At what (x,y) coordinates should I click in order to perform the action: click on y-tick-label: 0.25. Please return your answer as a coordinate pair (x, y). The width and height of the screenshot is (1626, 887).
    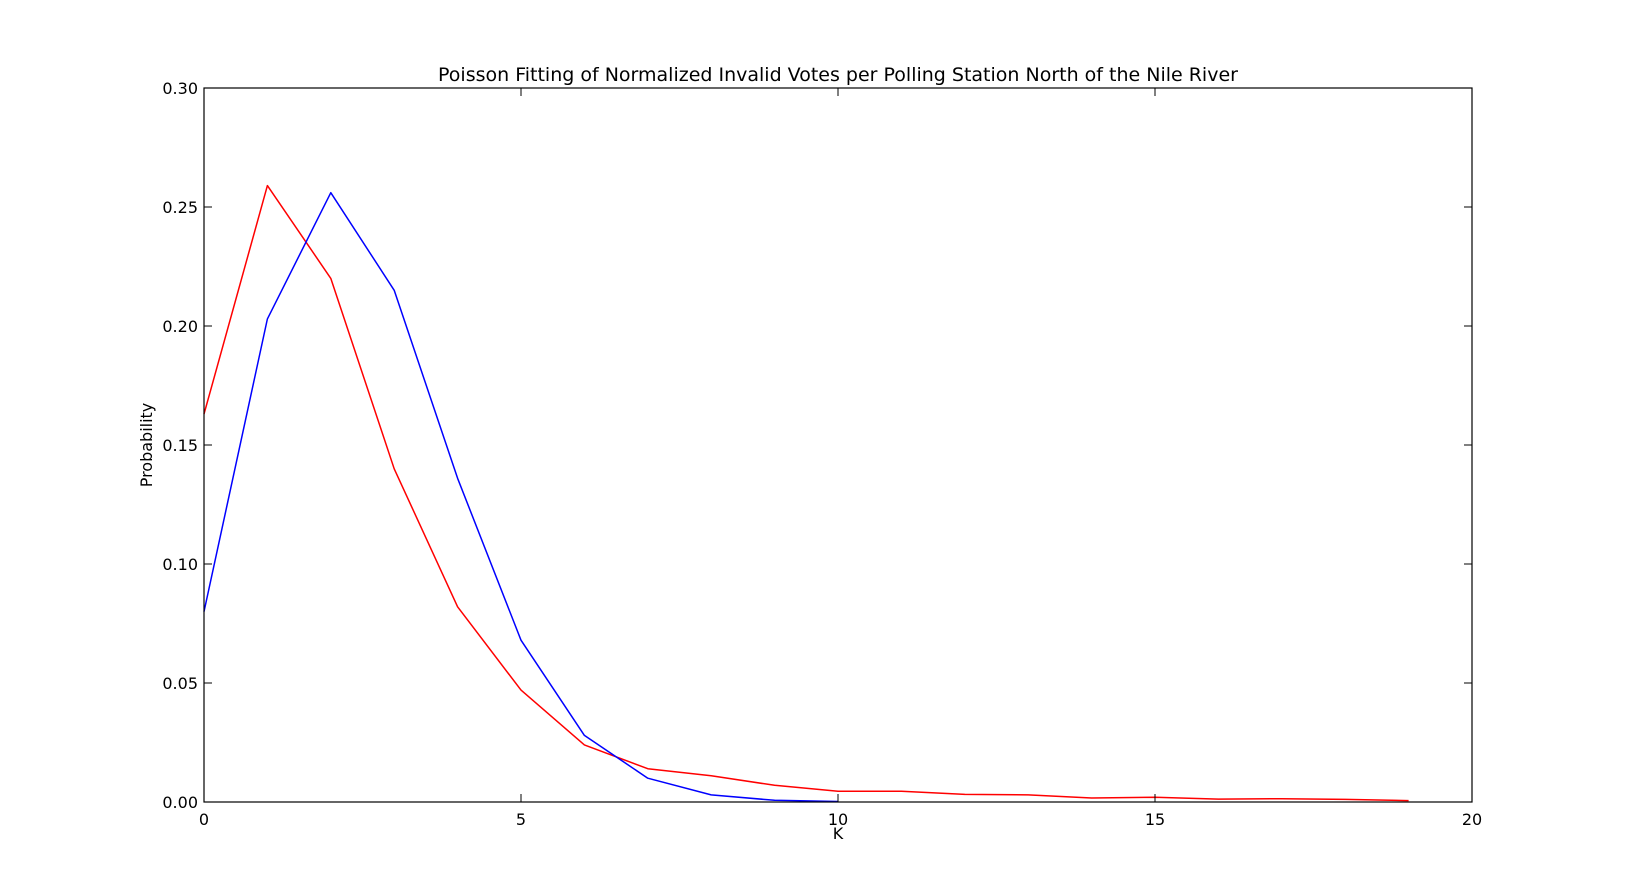
    Looking at the image, I should click on (180, 207).